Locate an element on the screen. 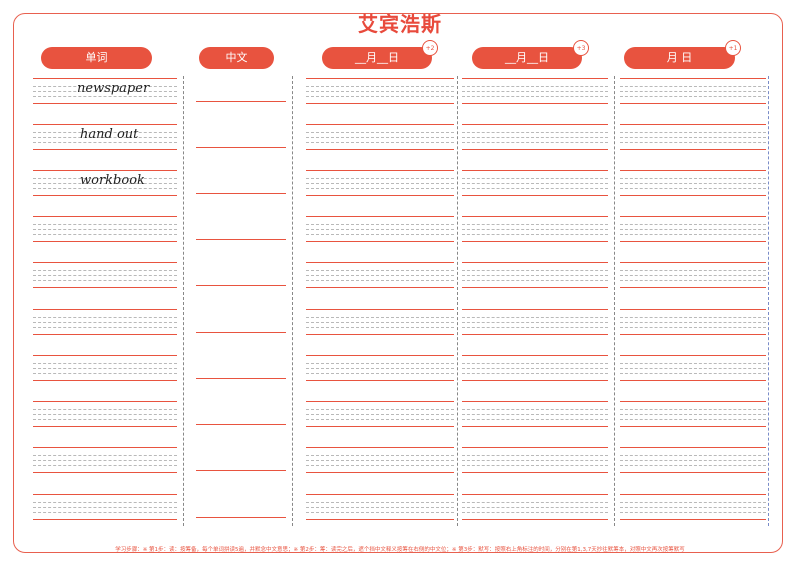 This screenshot has height=566, width=800. vocab-word: hand out is located at coordinates (109, 134).